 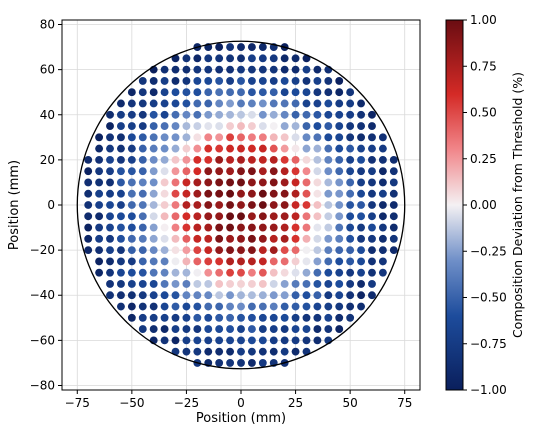 I want to click on colorbar-label: Composition Deviation from Threshold (%), so click(x=517, y=205).